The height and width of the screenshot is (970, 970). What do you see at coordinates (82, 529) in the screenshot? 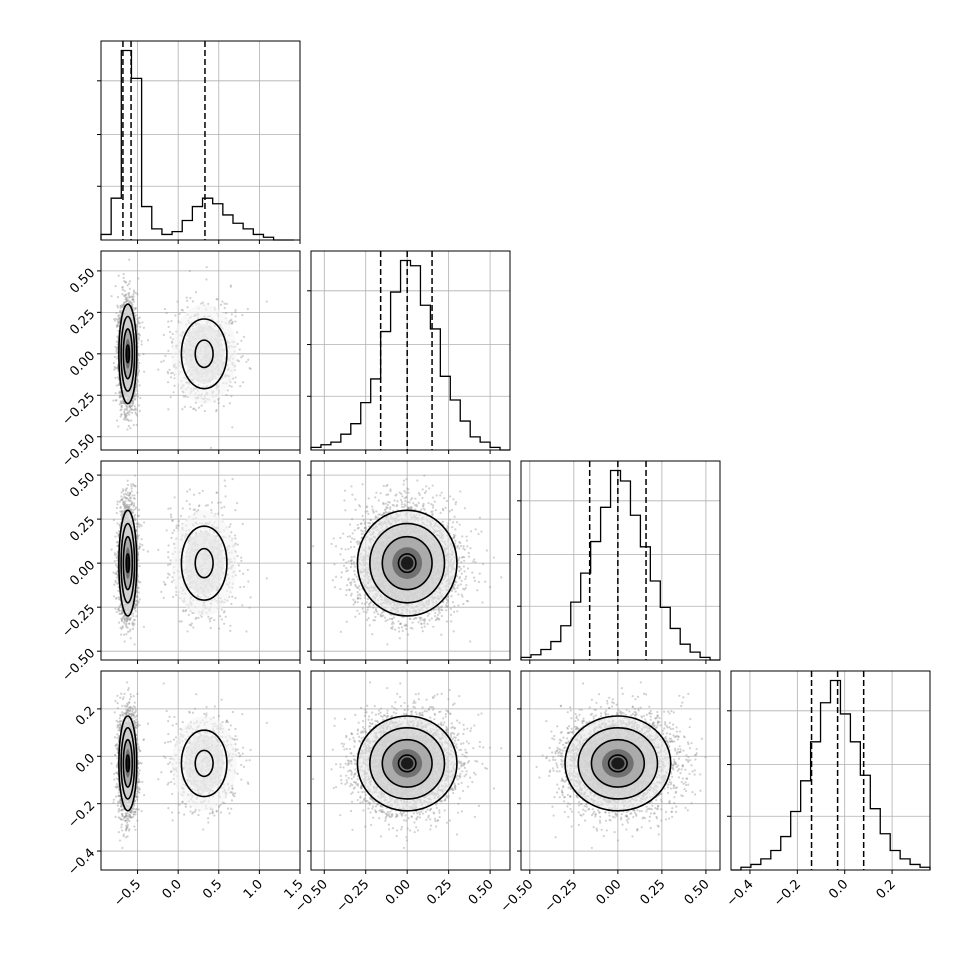
I see `y-tick-label: 0.25` at bounding box center [82, 529].